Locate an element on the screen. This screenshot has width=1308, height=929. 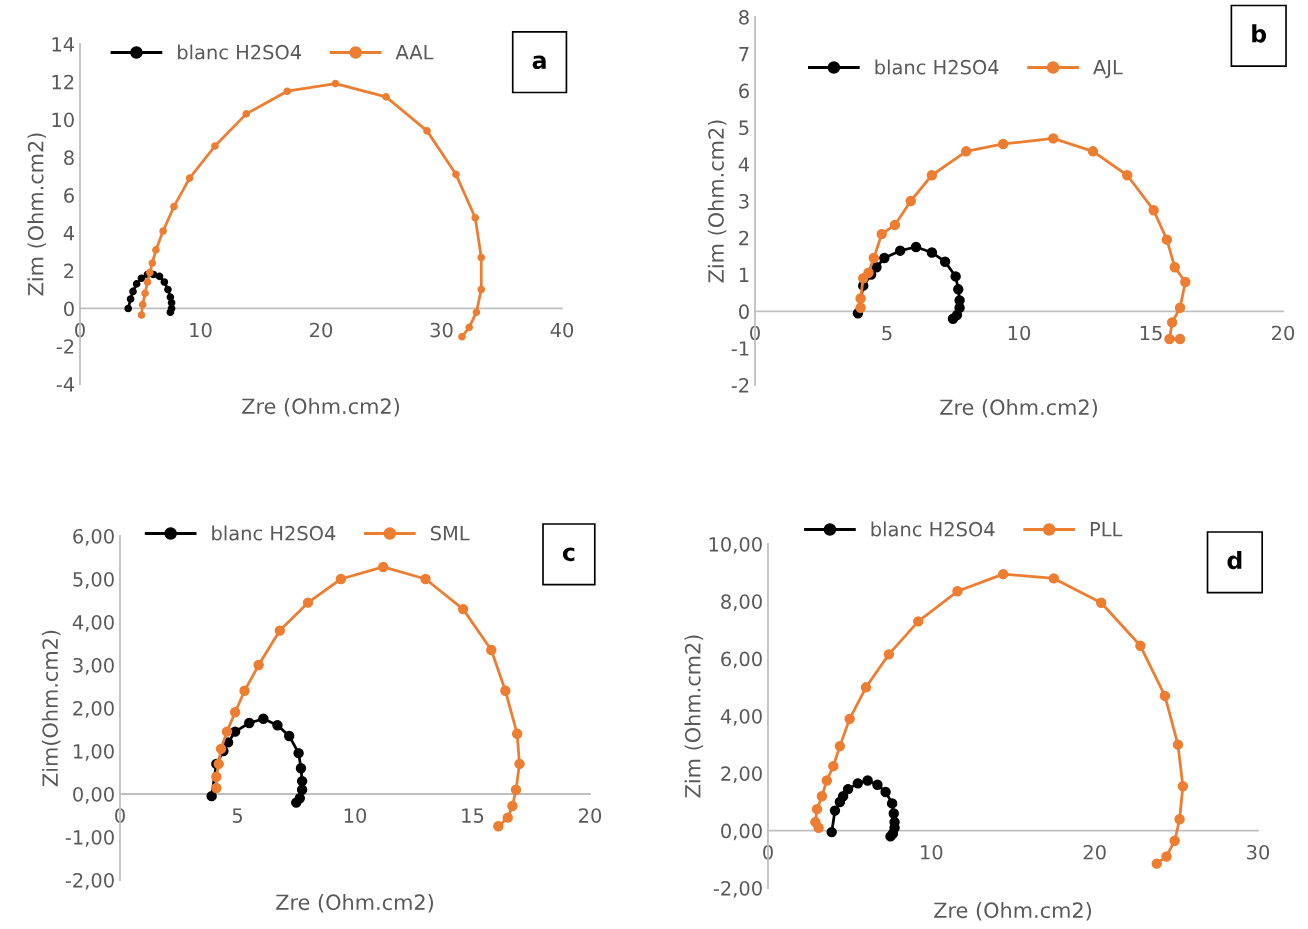
y-tick-label: 2,00 is located at coordinates (741, 774).